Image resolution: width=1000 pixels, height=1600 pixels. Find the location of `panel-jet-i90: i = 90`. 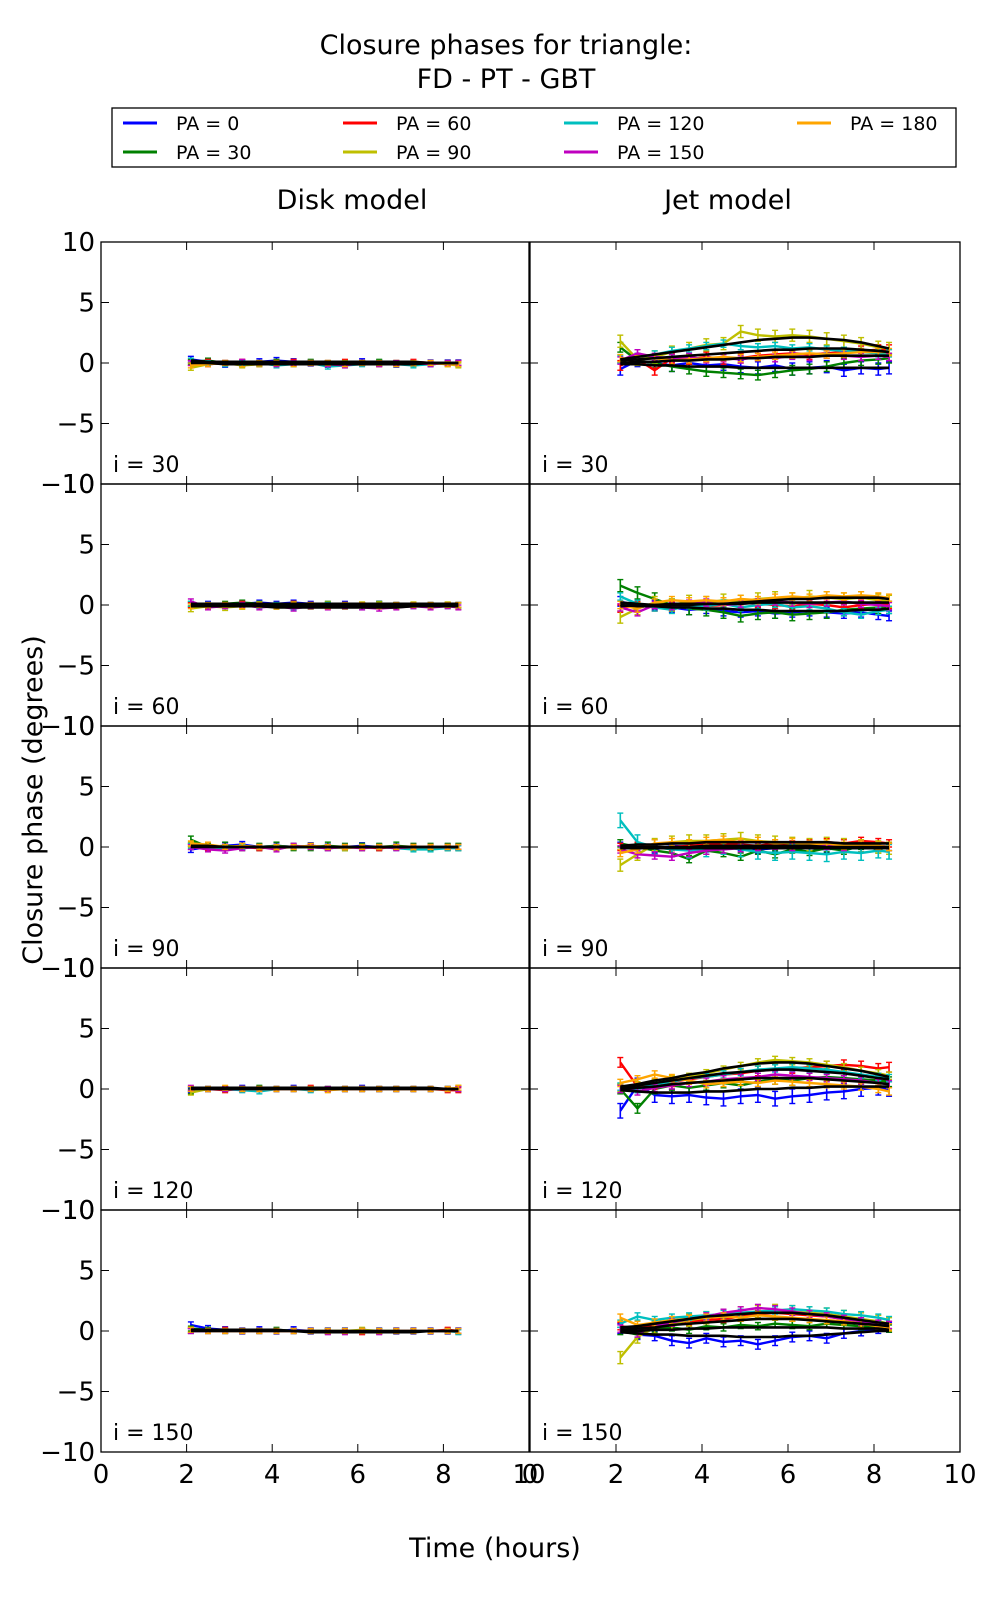

panel-jet-i90: i = 90 is located at coordinates (745, 847).